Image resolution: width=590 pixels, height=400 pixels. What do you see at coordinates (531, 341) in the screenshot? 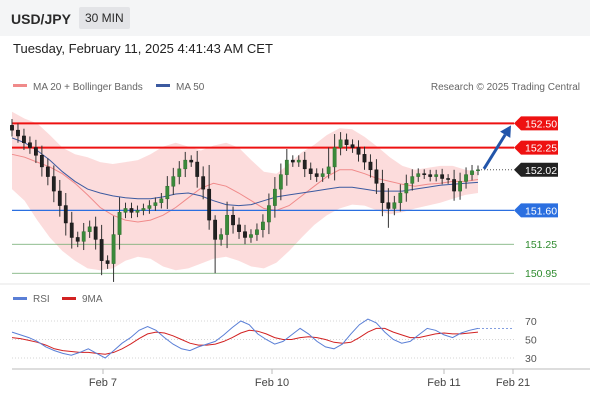
I see `rsi-level-label-50: 50` at bounding box center [531, 341].